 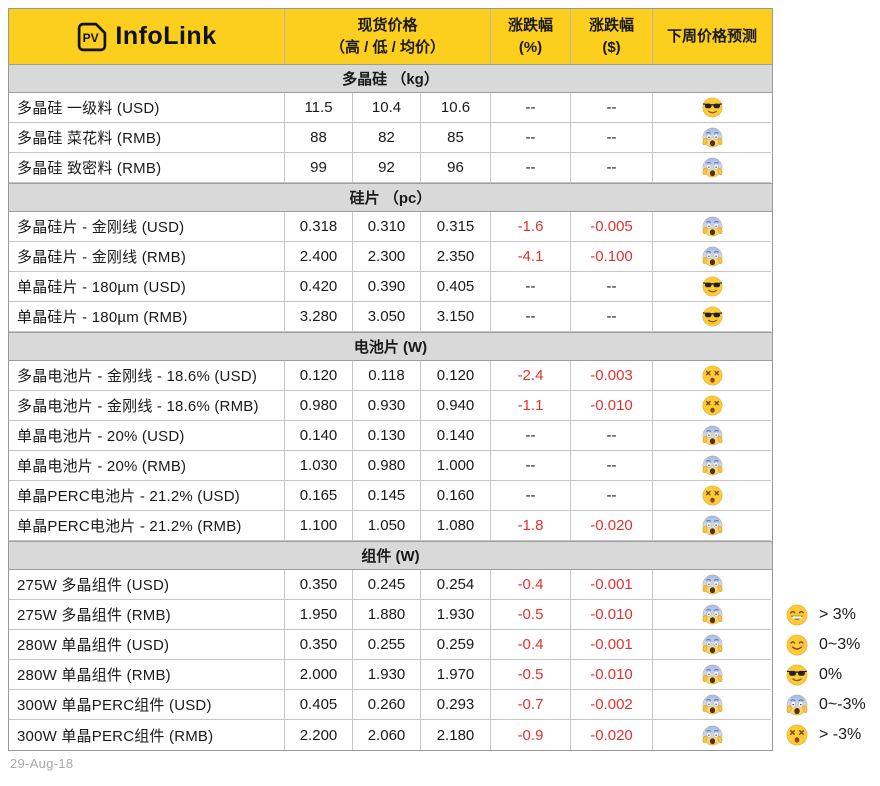 What do you see at coordinates (147, 735) in the screenshot?
I see `product-name: 300W 单晶PERC组件 (RMB)` at bounding box center [147, 735].